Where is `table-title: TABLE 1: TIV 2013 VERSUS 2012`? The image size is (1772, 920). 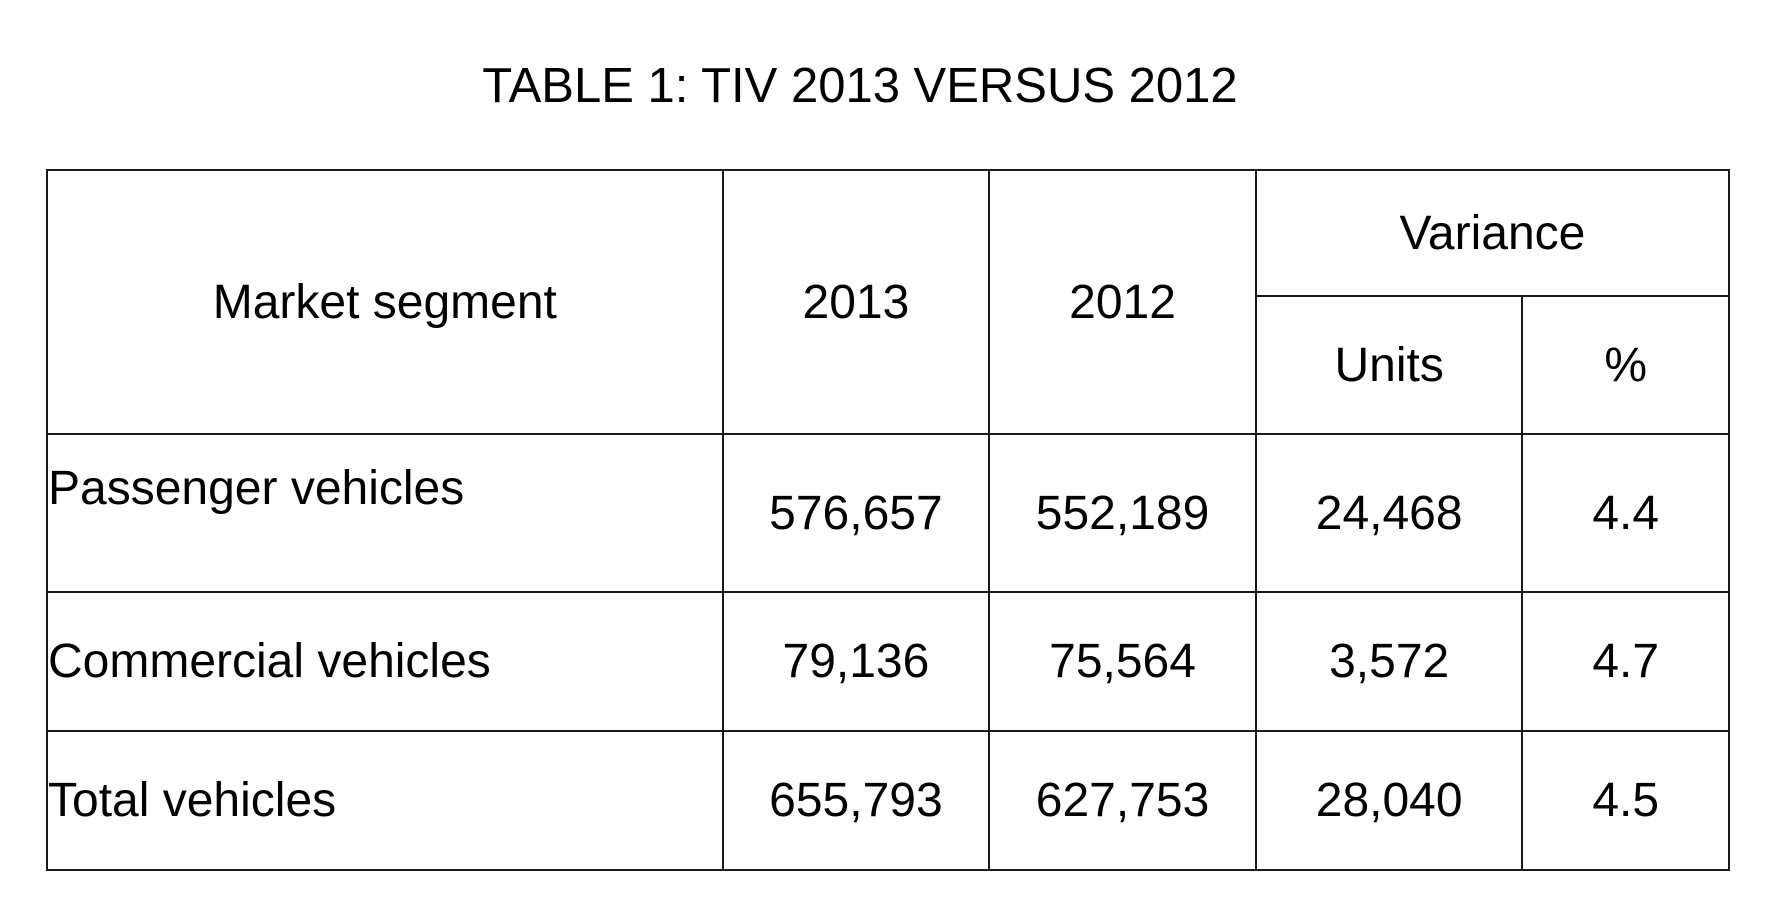
table-title: TABLE 1: TIV 2013 VERSUS 2012 is located at coordinates (860, 86).